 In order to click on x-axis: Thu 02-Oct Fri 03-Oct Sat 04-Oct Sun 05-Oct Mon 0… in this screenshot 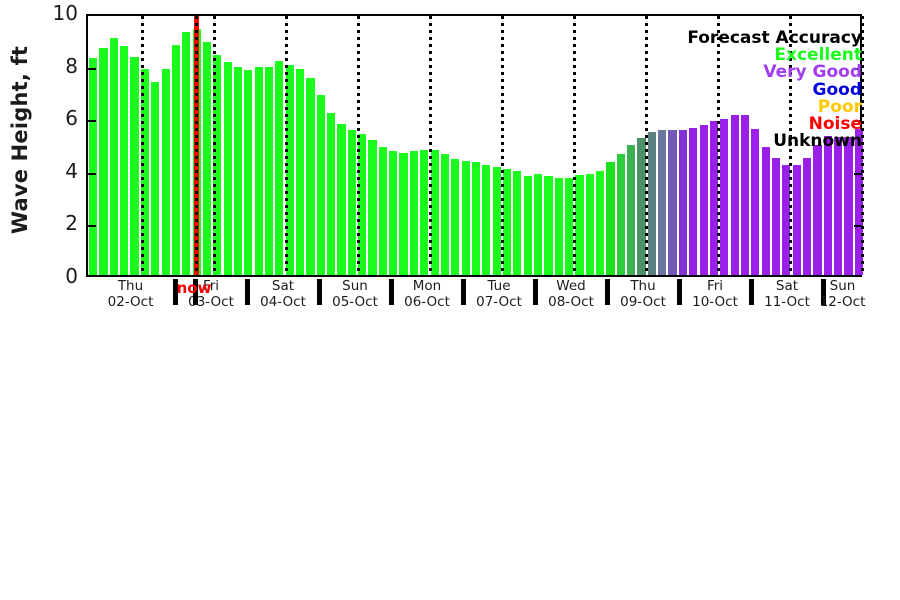, I will do `click(476, 298)`.